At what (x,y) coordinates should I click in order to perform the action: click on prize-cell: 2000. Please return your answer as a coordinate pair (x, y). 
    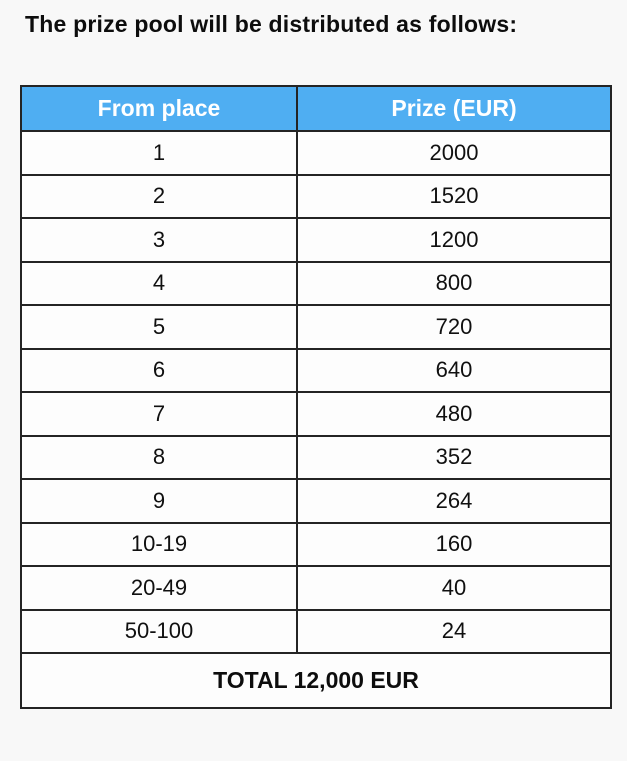
    Looking at the image, I should click on (454, 153).